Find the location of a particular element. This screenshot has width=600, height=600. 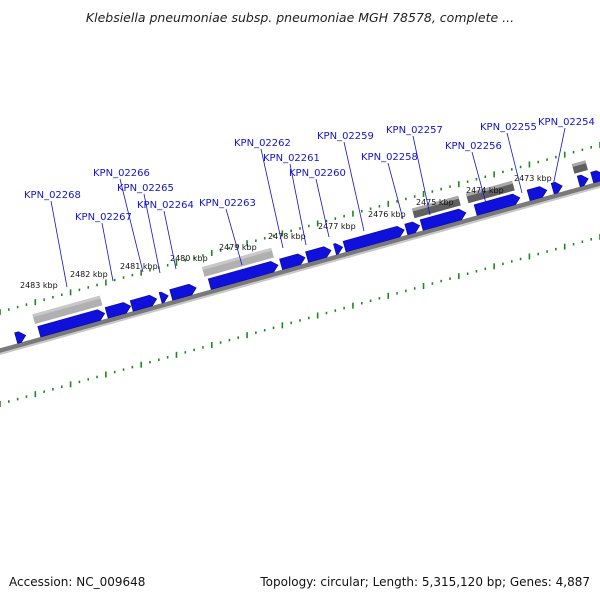

gene-label: KPN_02258 is located at coordinates (389, 157).